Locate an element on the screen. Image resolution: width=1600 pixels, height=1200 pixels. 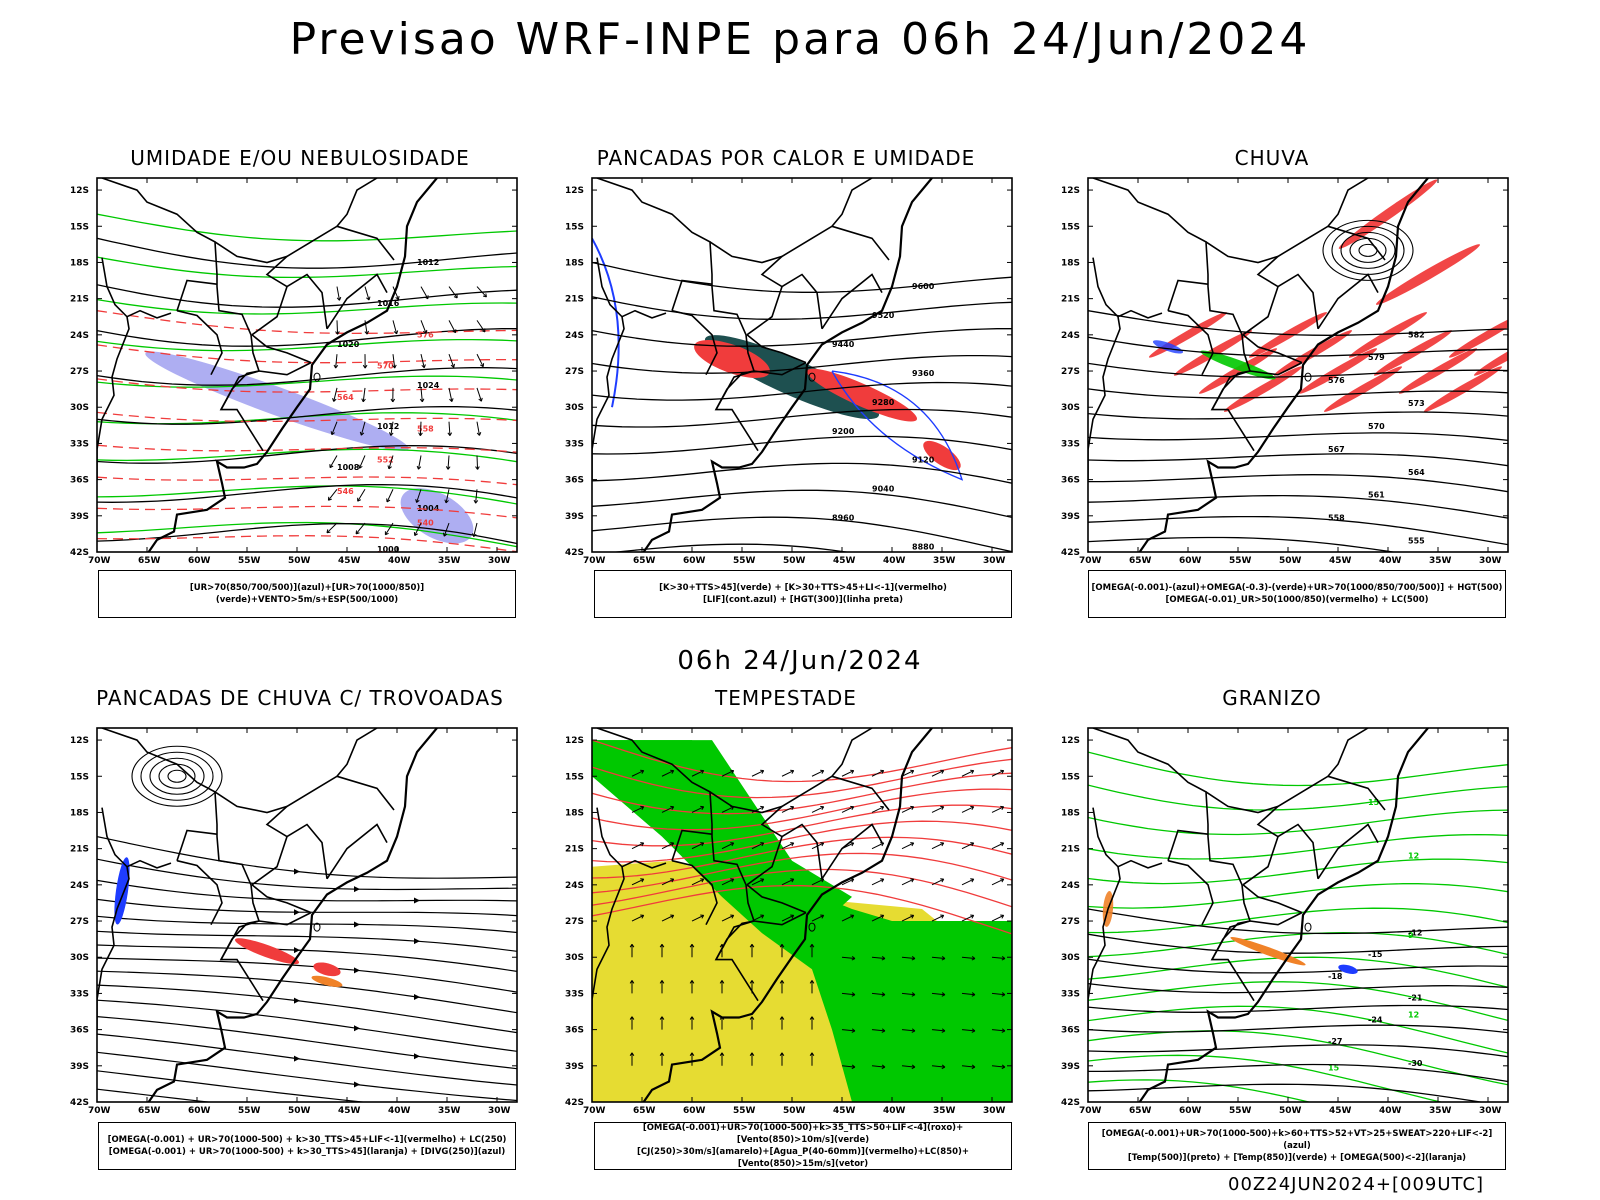
lat-tick-label: 24S is located at coordinates (79, 886).